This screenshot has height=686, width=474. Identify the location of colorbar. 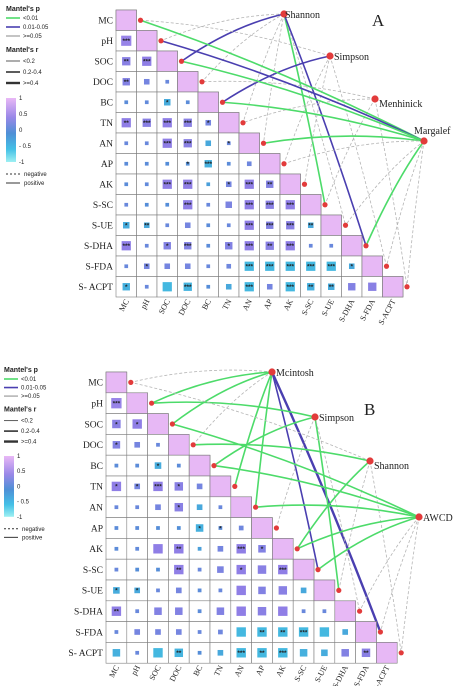
(11, 130).